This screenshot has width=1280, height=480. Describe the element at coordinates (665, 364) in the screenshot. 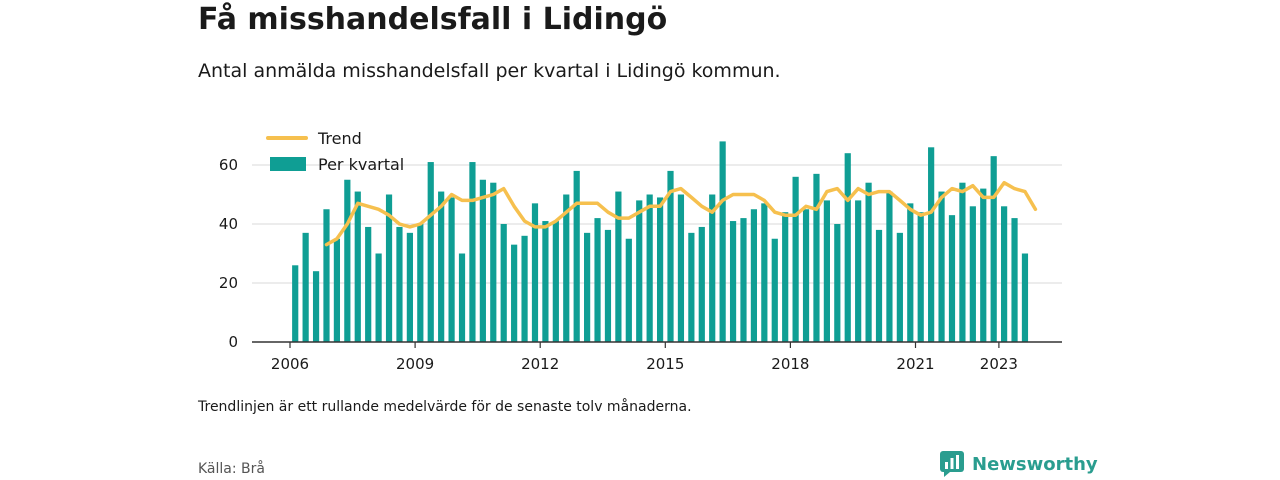

I see `x-tick-label: 2015` at that location.